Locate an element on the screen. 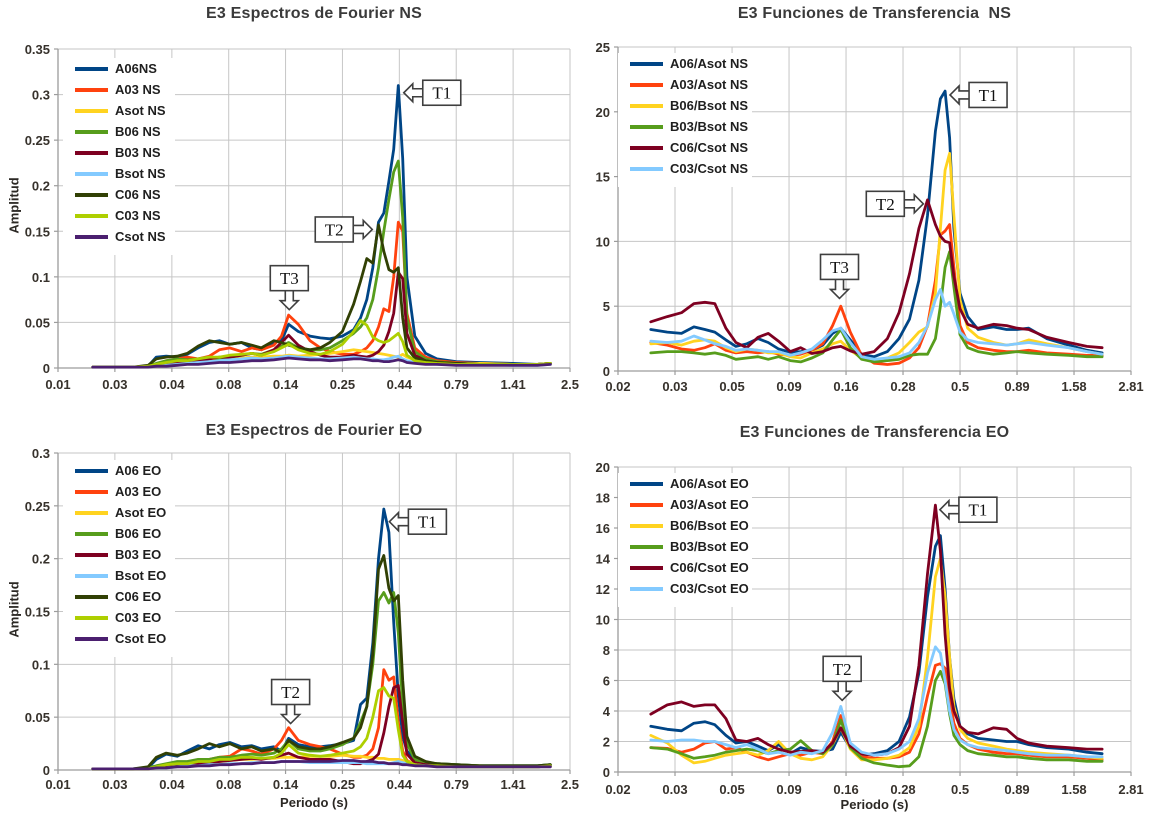 This screenshot has height=820, width=1166. annotation-box-t3 is located at coordinates (289, 278).